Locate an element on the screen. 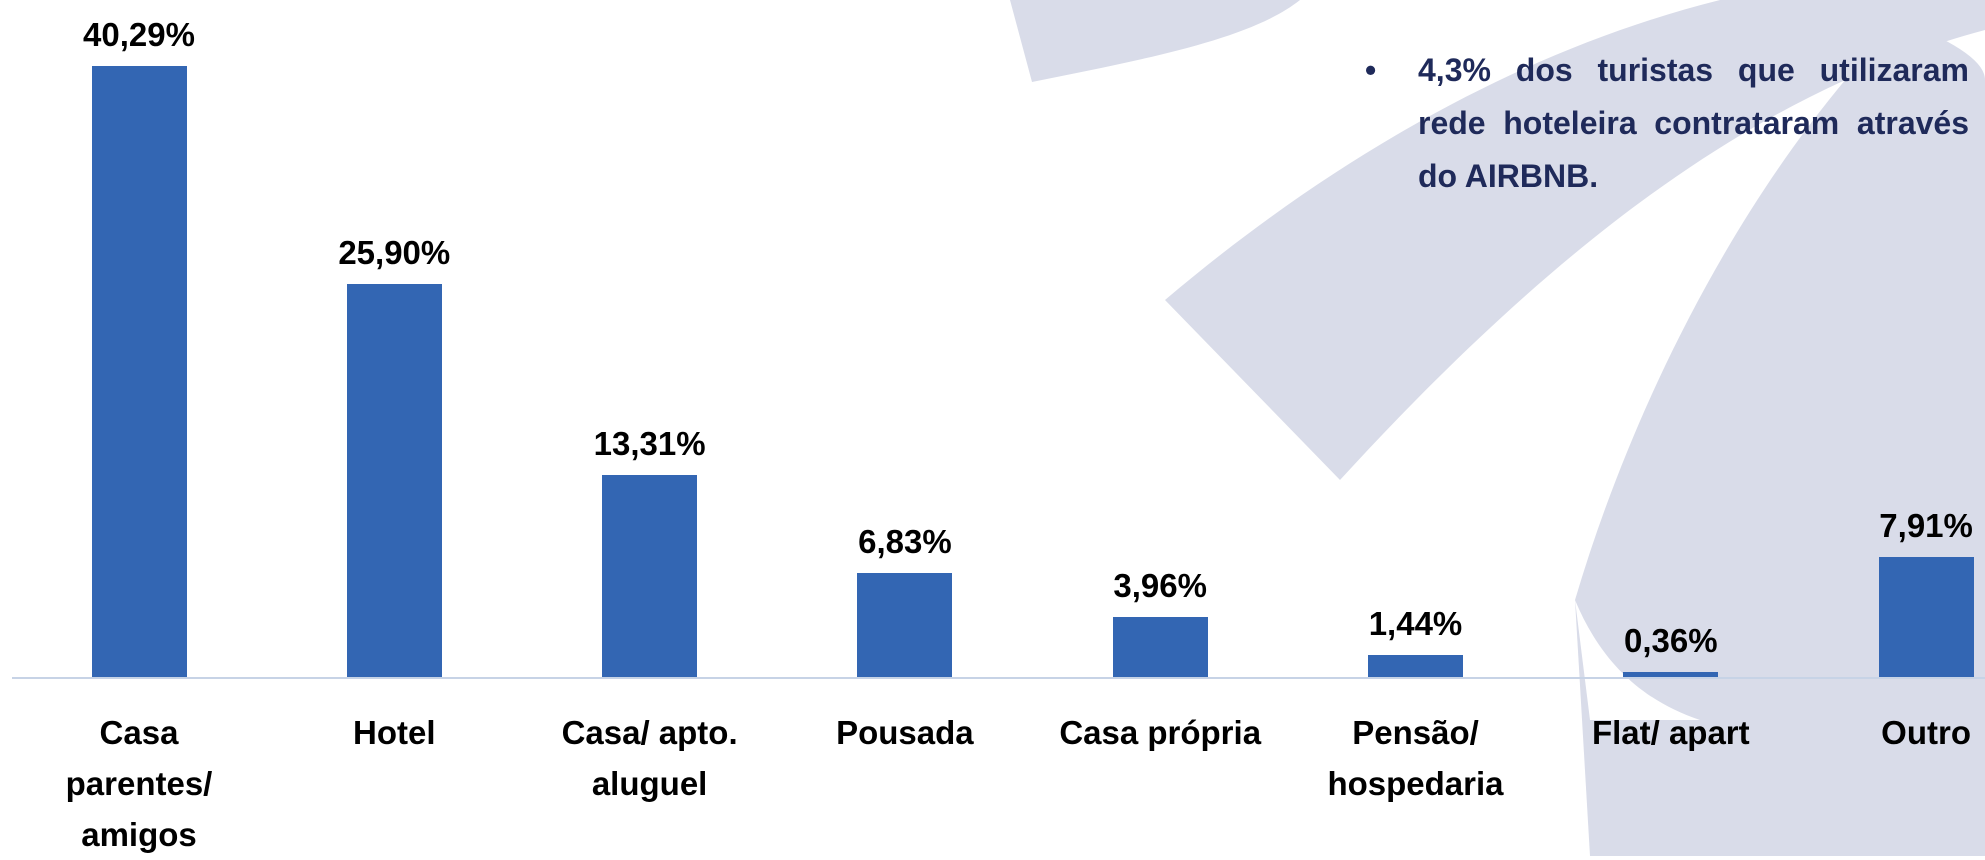  data-label: 3,96% is located at coordinates (1160, 585).